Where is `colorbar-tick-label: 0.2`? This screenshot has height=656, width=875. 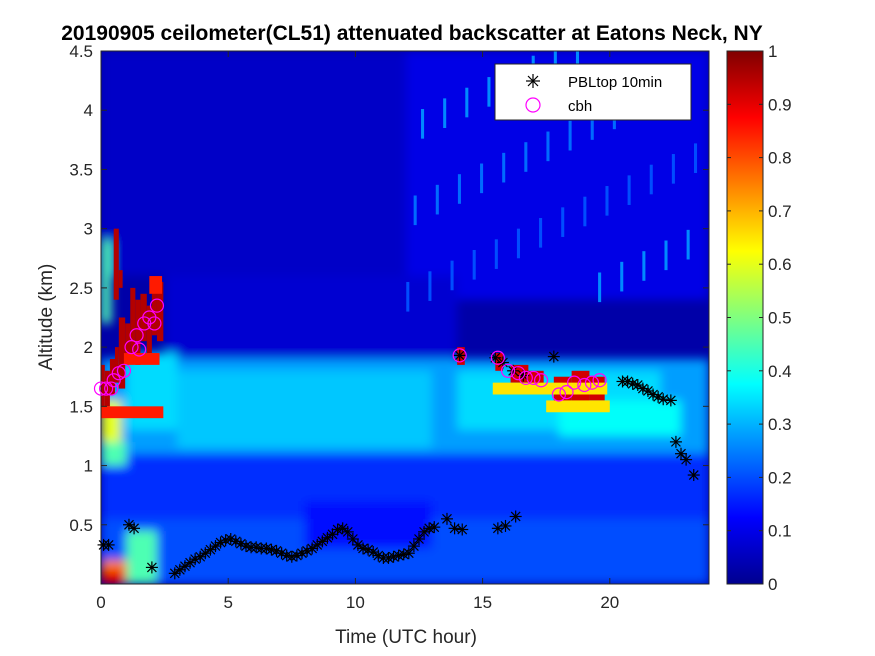
colorbar-tick-label: 0.2 is located at coordinates (780, 477).